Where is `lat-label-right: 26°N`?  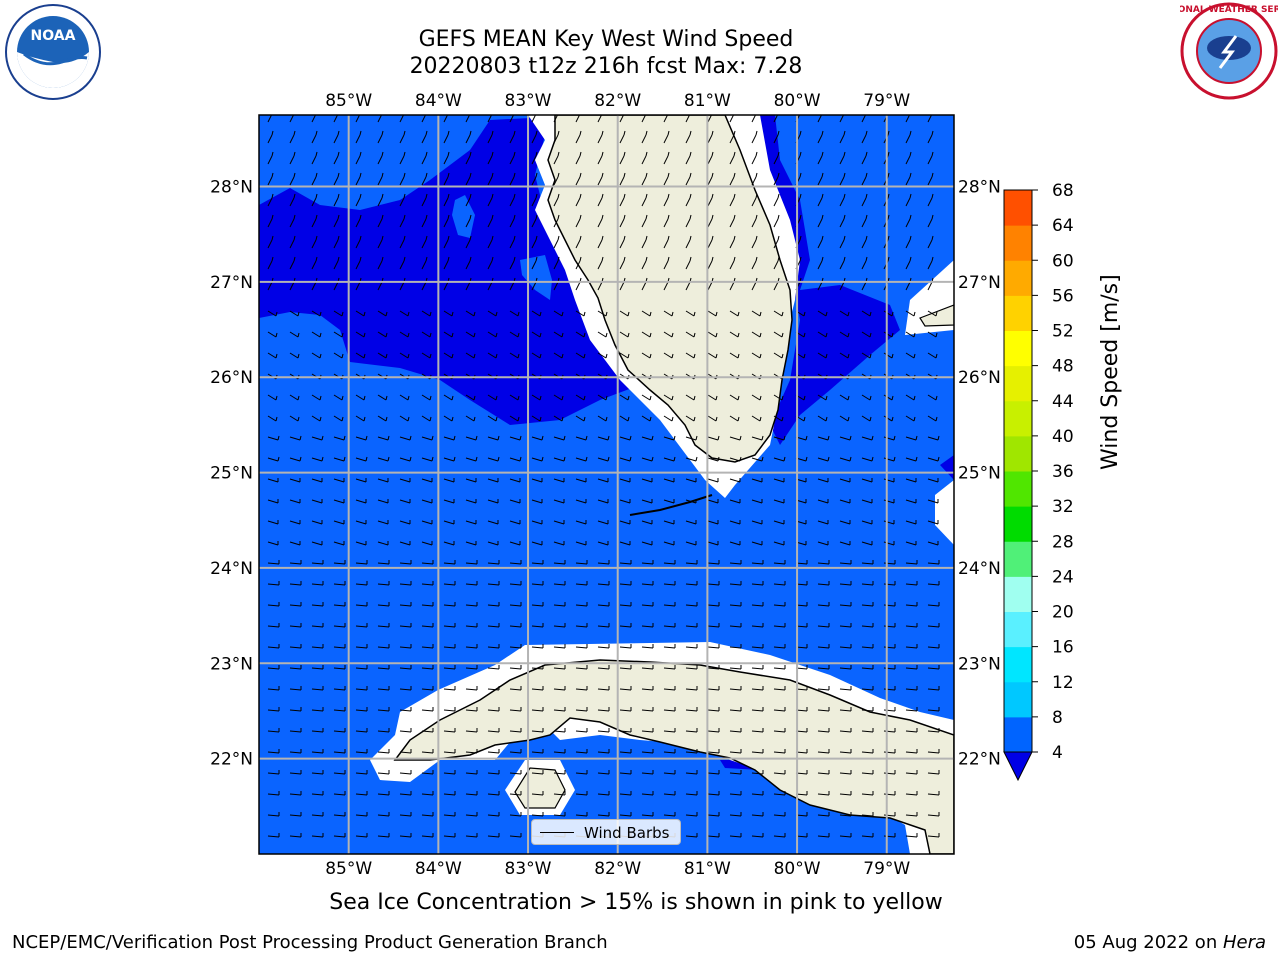
lat-label-right: 26°N is located at coordinates (979, 378).